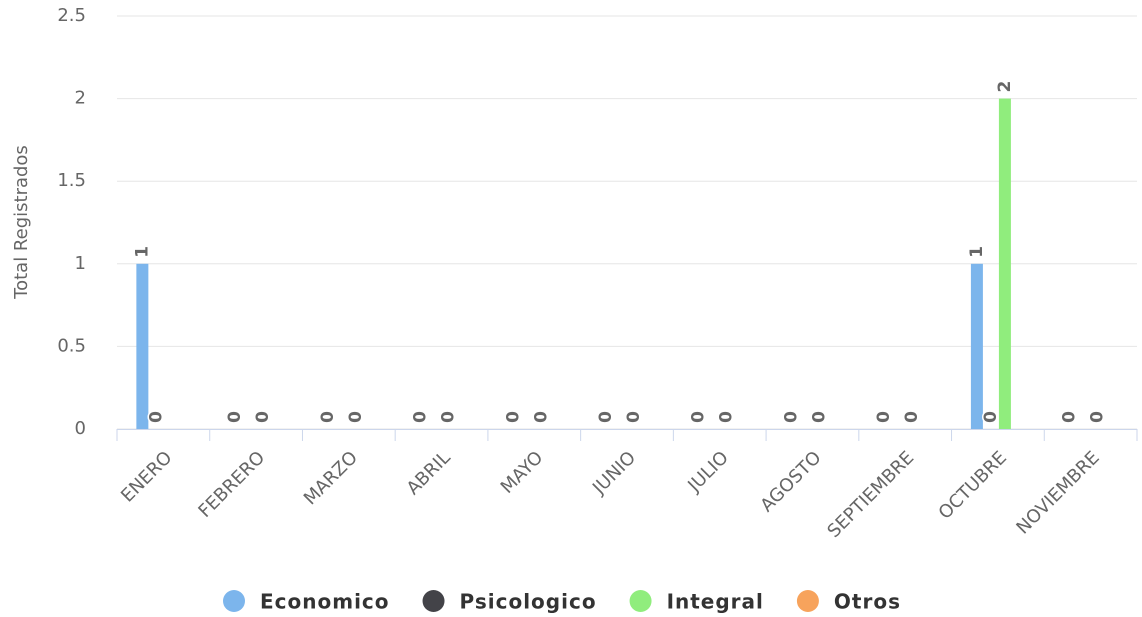  Describe the element at coordinates (71, 345) in the screenshot. I see `y-tick-label: 0.5` at that location.